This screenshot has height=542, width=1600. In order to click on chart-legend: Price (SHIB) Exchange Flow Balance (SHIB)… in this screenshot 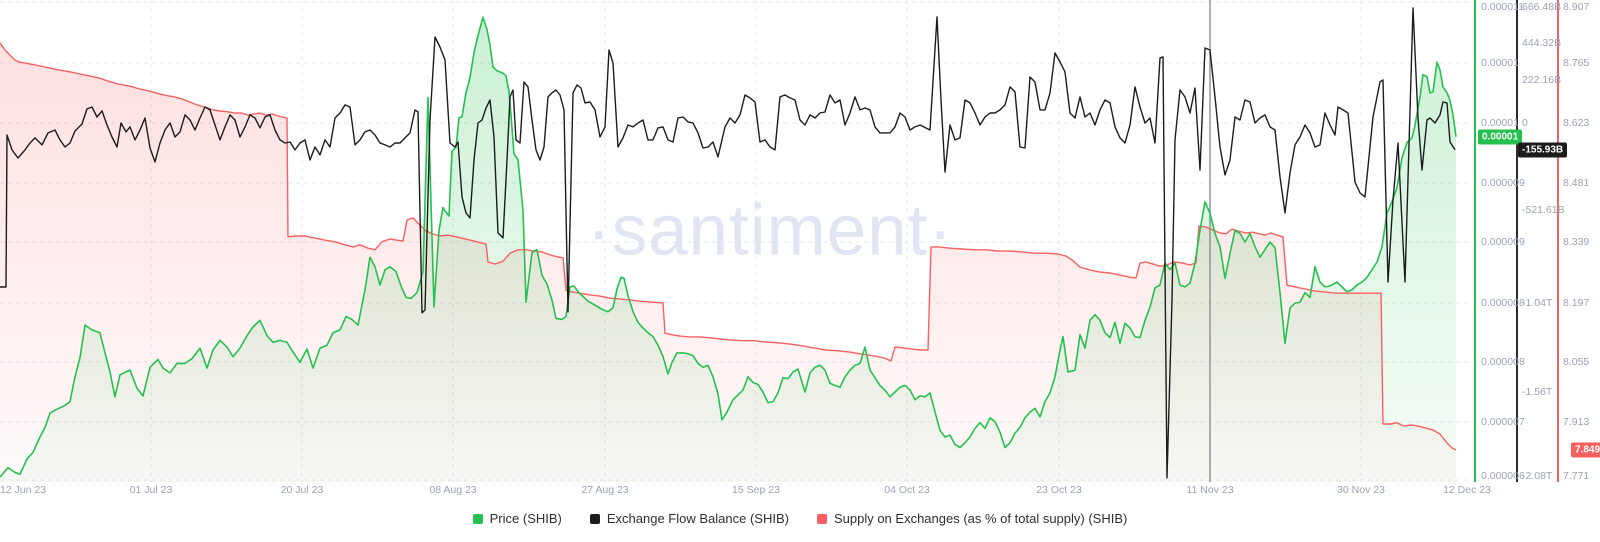, I will do `click(800, 518)`.